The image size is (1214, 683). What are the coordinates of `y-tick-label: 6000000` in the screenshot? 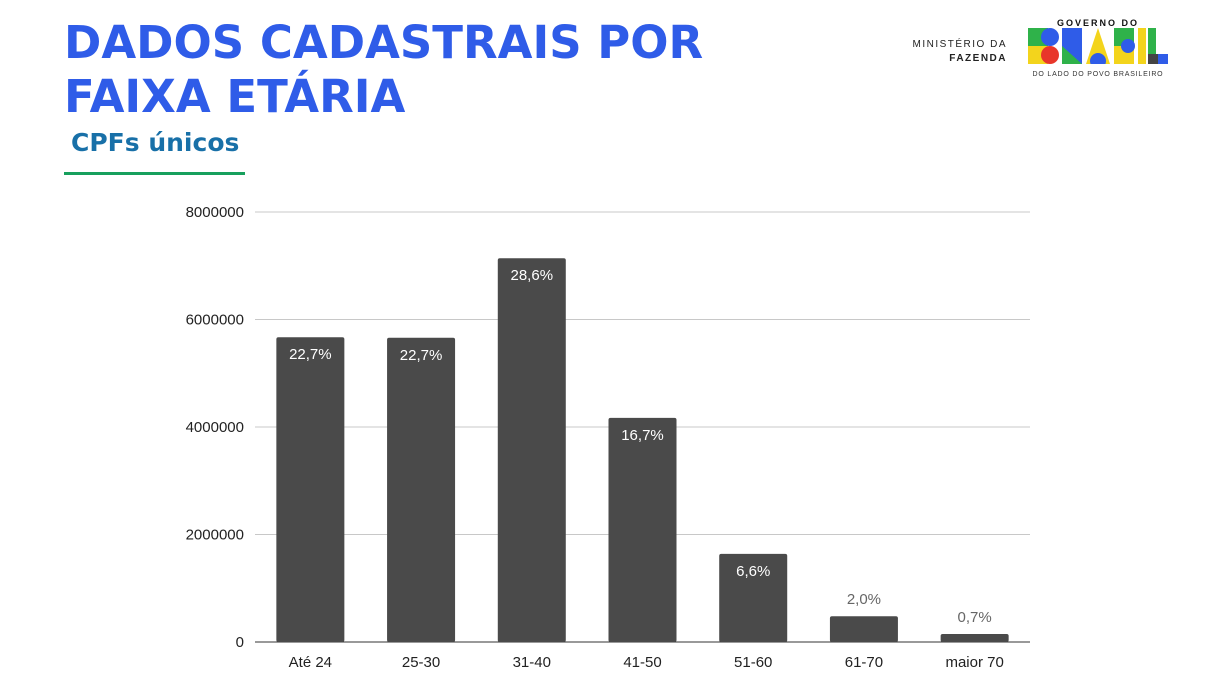 It's located at (215, 320).